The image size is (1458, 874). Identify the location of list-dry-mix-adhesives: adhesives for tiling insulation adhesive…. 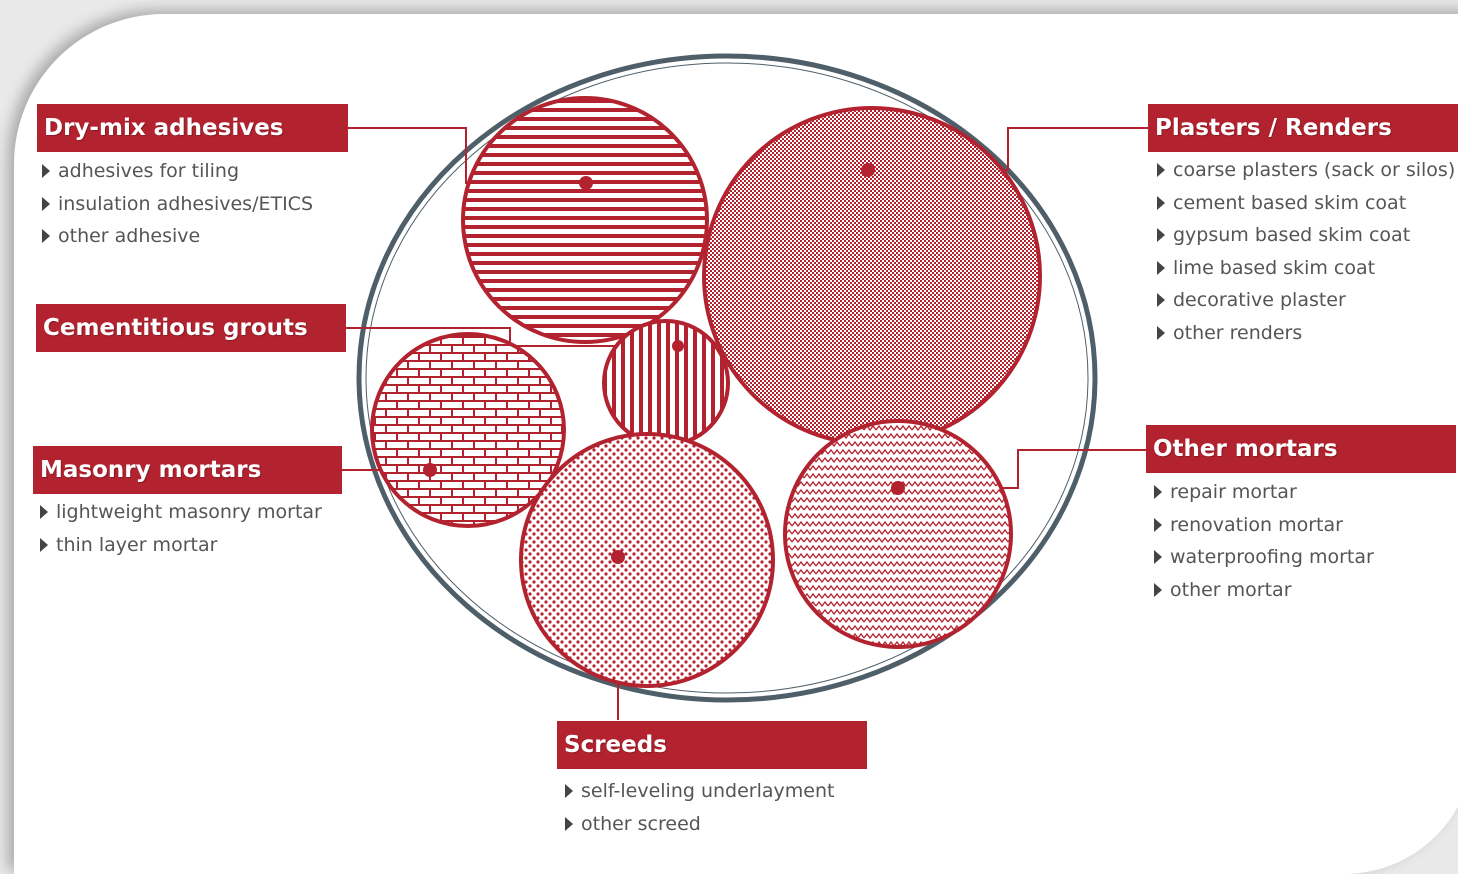
(176, 204).